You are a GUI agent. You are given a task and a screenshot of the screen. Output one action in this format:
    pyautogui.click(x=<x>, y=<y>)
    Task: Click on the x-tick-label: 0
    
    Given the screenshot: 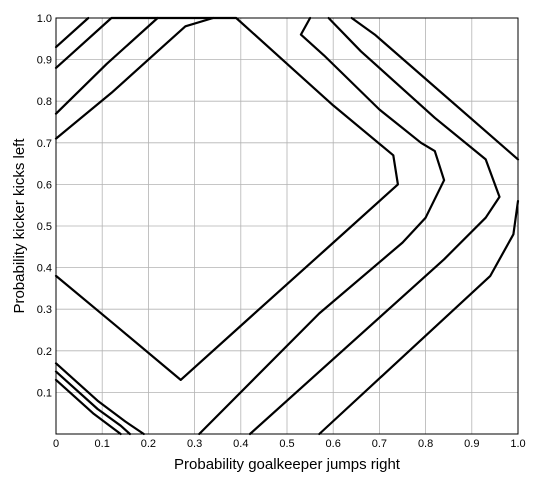 What is the action you would take?
    pyautogui.click(x=56, y=444)
    